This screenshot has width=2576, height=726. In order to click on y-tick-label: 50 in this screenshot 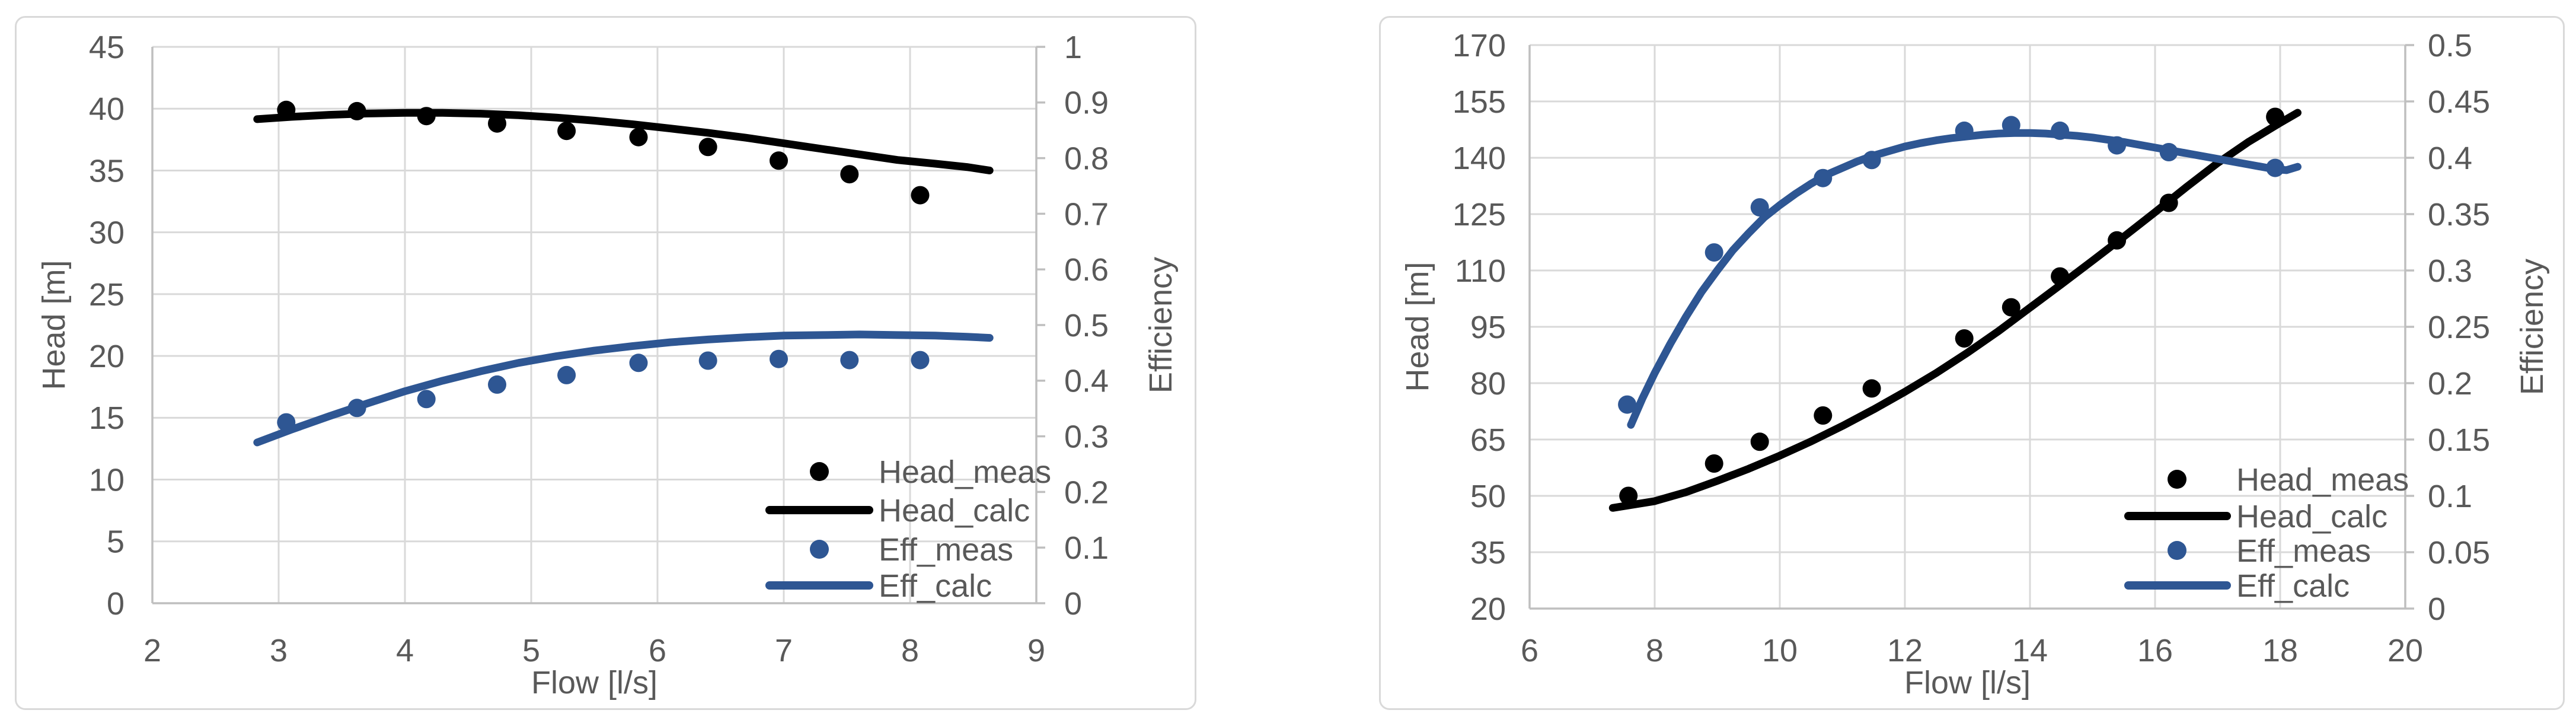, I will do `click(1488, 496)`.